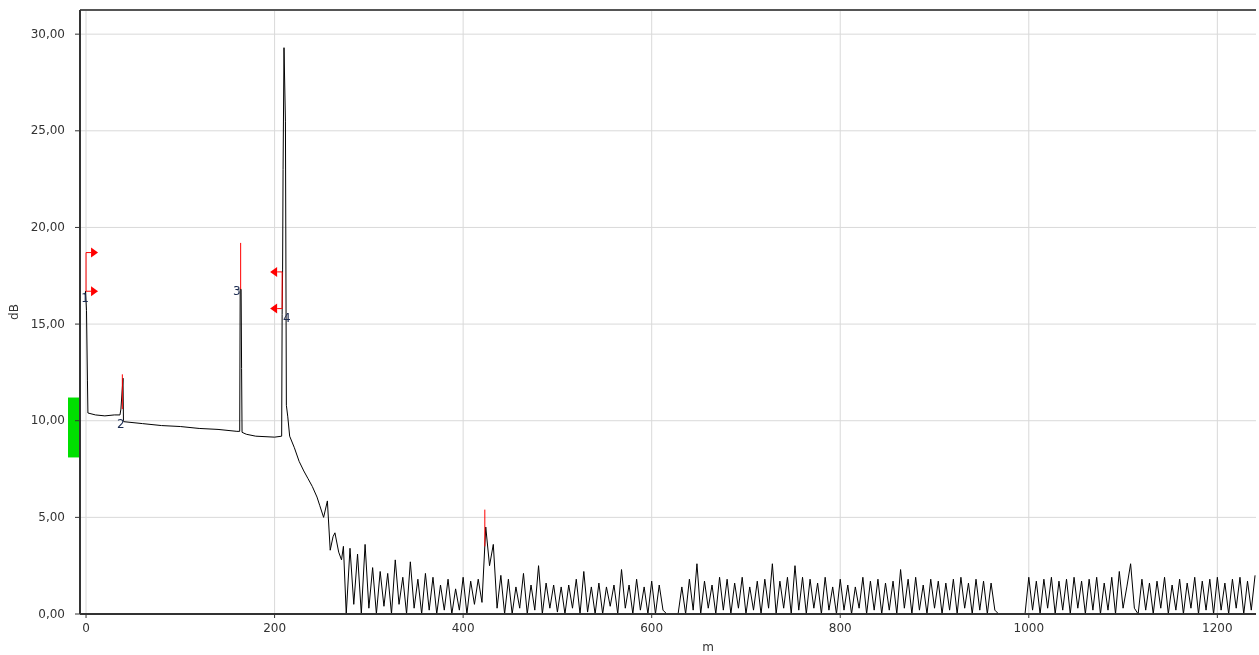  I want to click on y-tick-label: 10,00, so click(47, 420).